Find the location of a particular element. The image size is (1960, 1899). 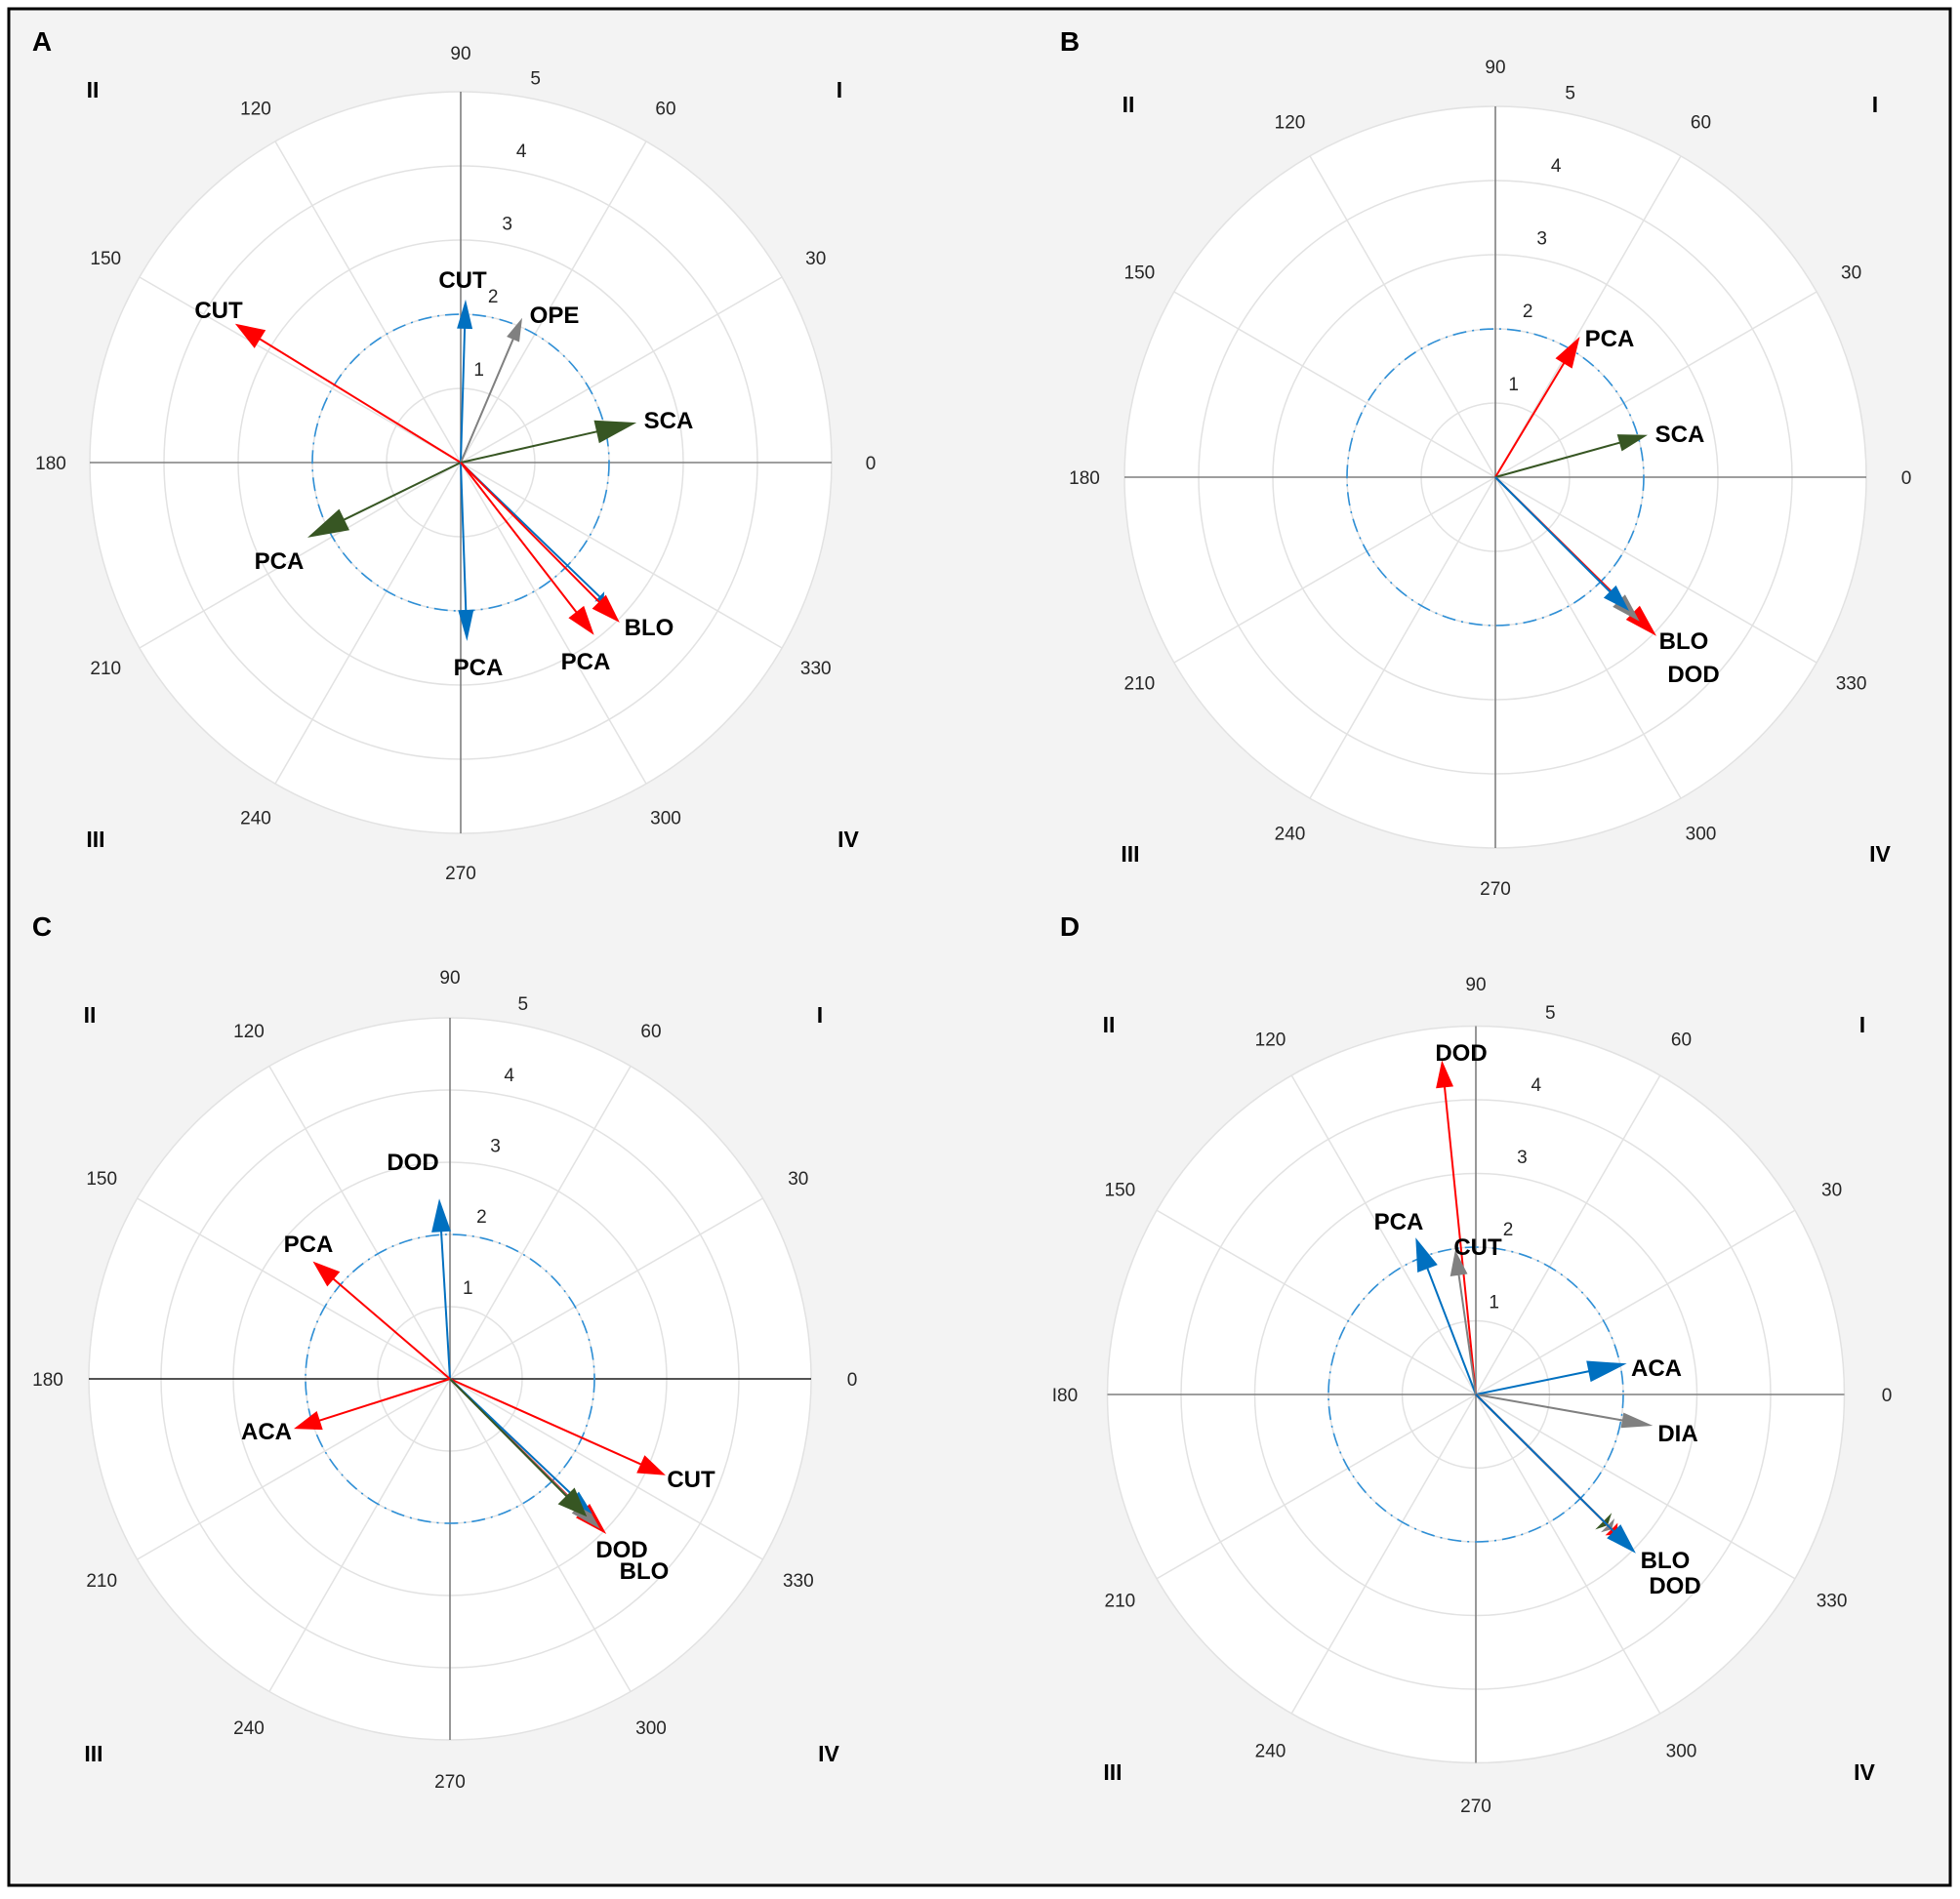

quadrant-label-iv: IV is located at coordinates (829, 1753).